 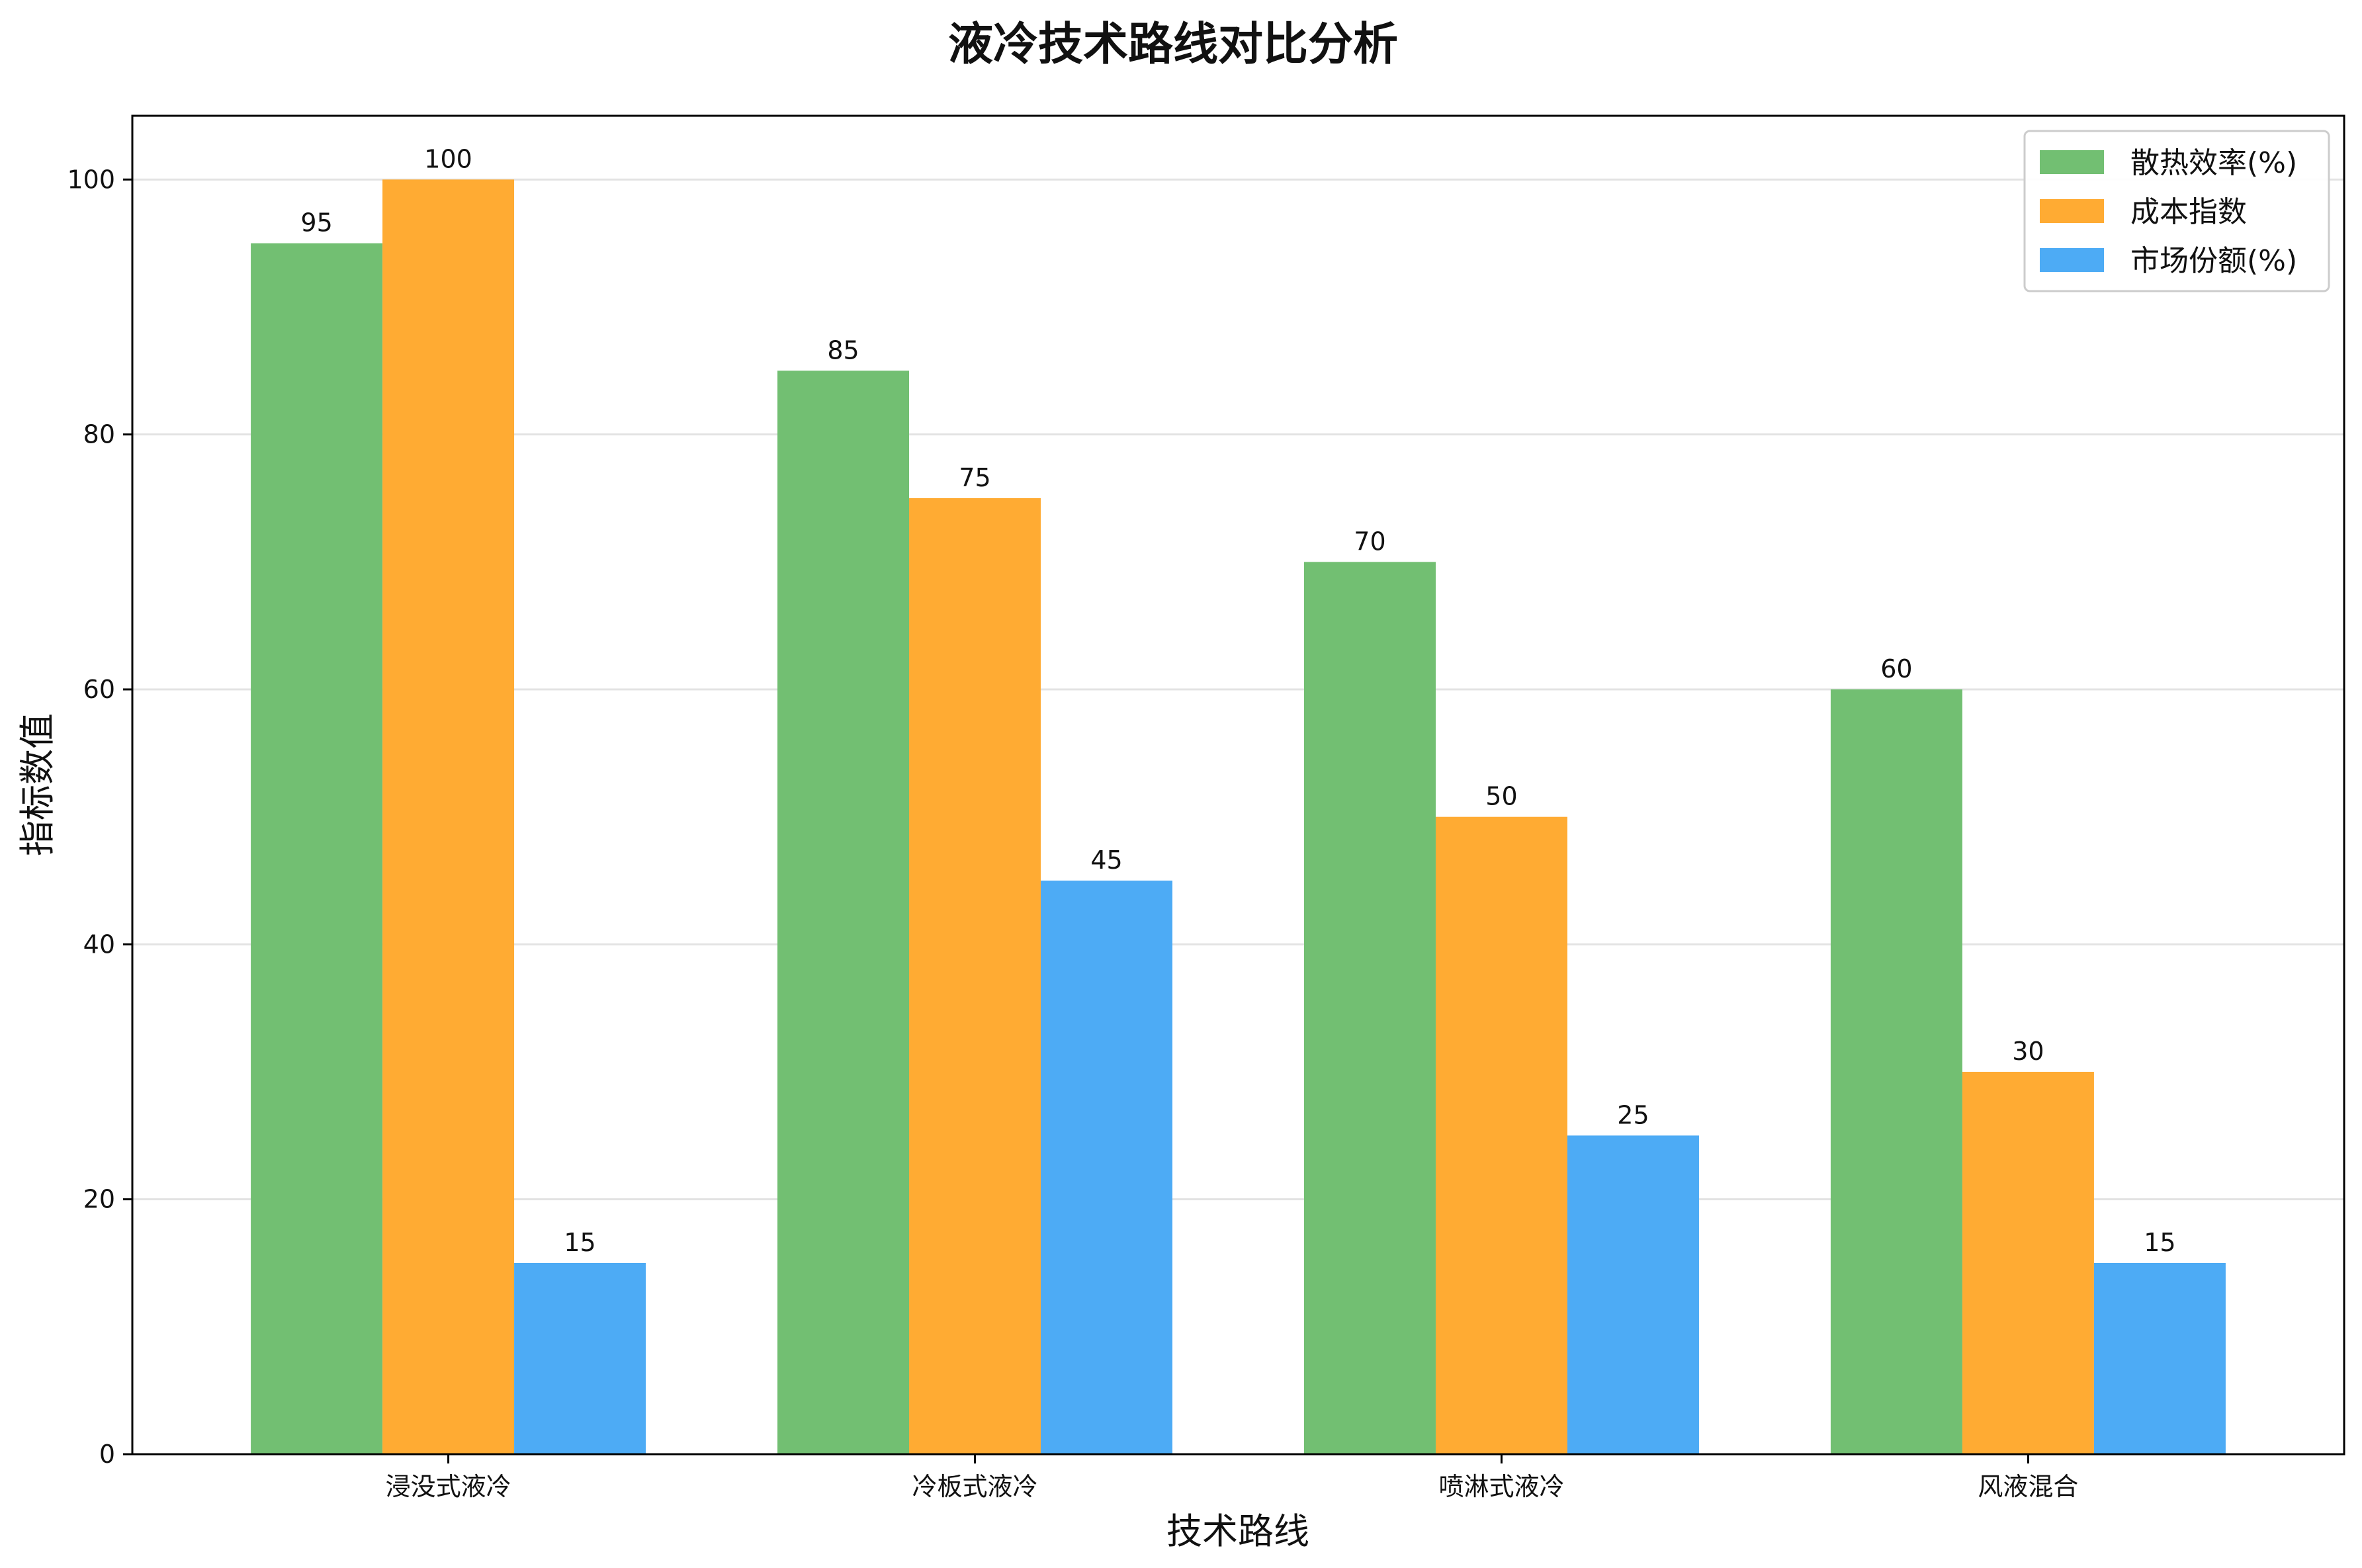 What do you see at coordinates (316, 223) in the screenshot?
I see `data-label: 95` at bounding box center [316, 223].